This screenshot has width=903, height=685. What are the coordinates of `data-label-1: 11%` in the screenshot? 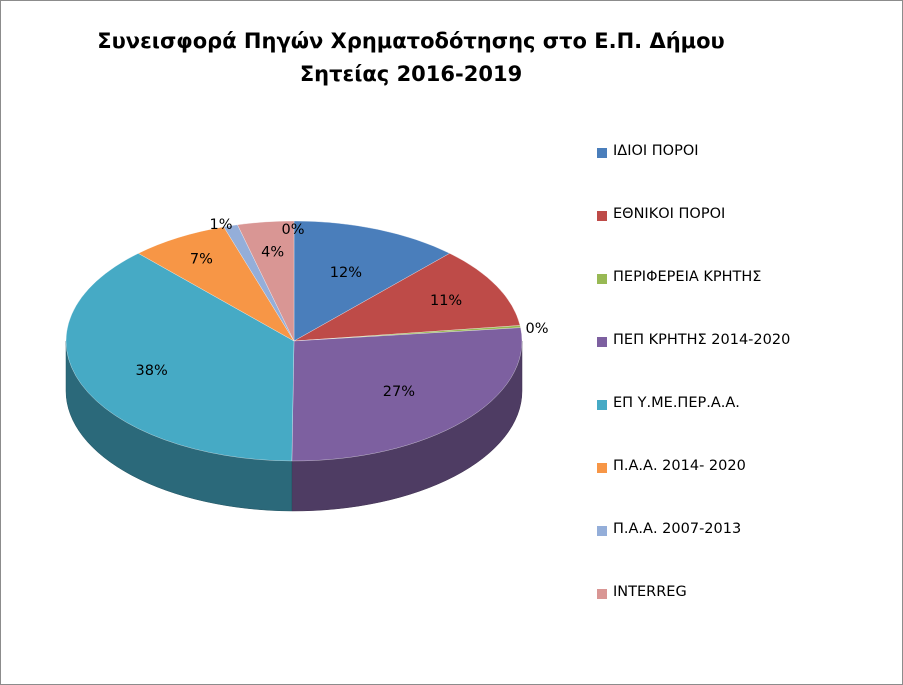 It's located at (446, 301).